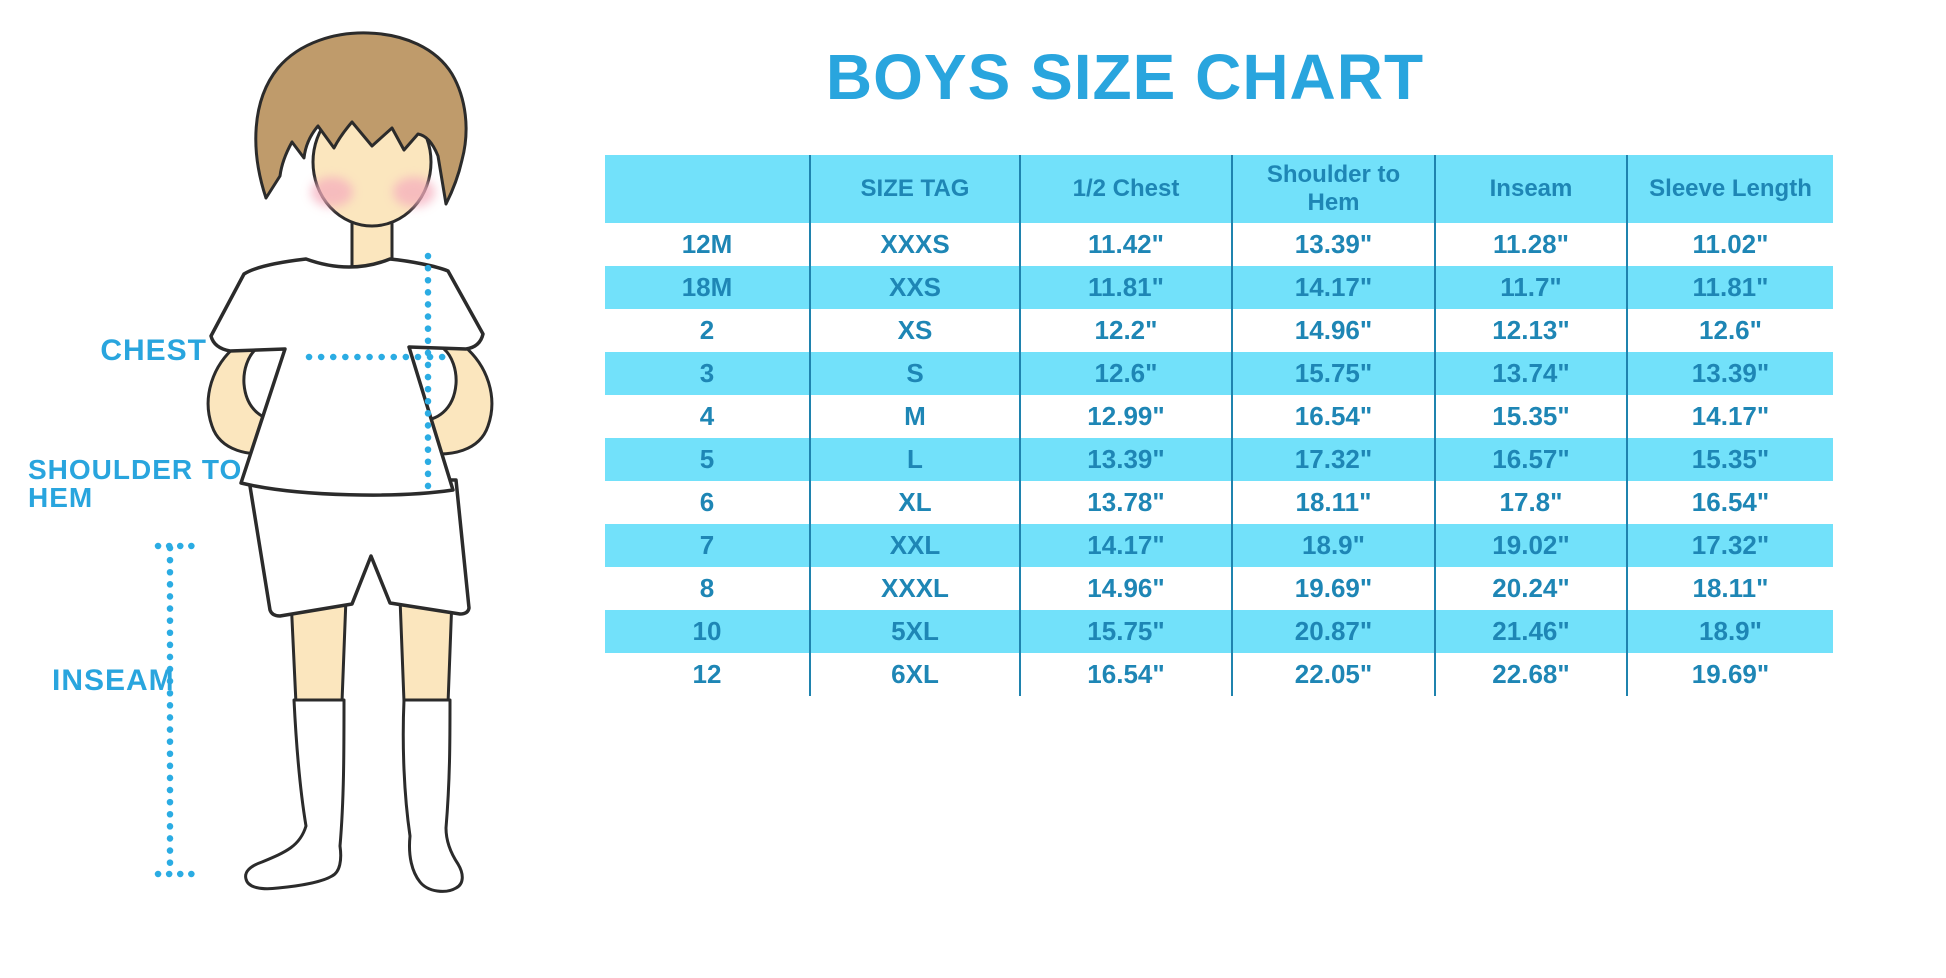  What do you see at coordinates (1530, 189) in the screenshot?
I see `column-header: Inseam` at bounding box center [1530, 189].